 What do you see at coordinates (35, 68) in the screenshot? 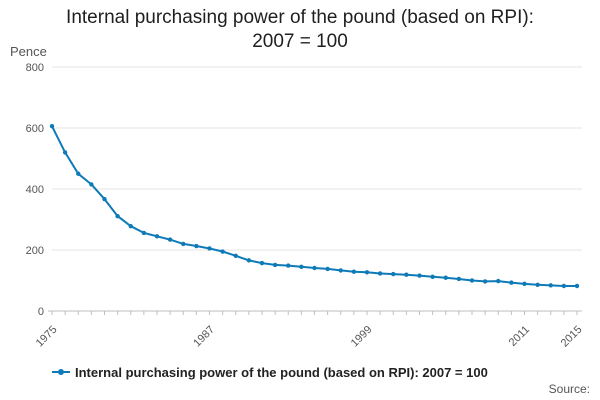
I see `y-tick-label: 800` at bounding box center [35, 68].